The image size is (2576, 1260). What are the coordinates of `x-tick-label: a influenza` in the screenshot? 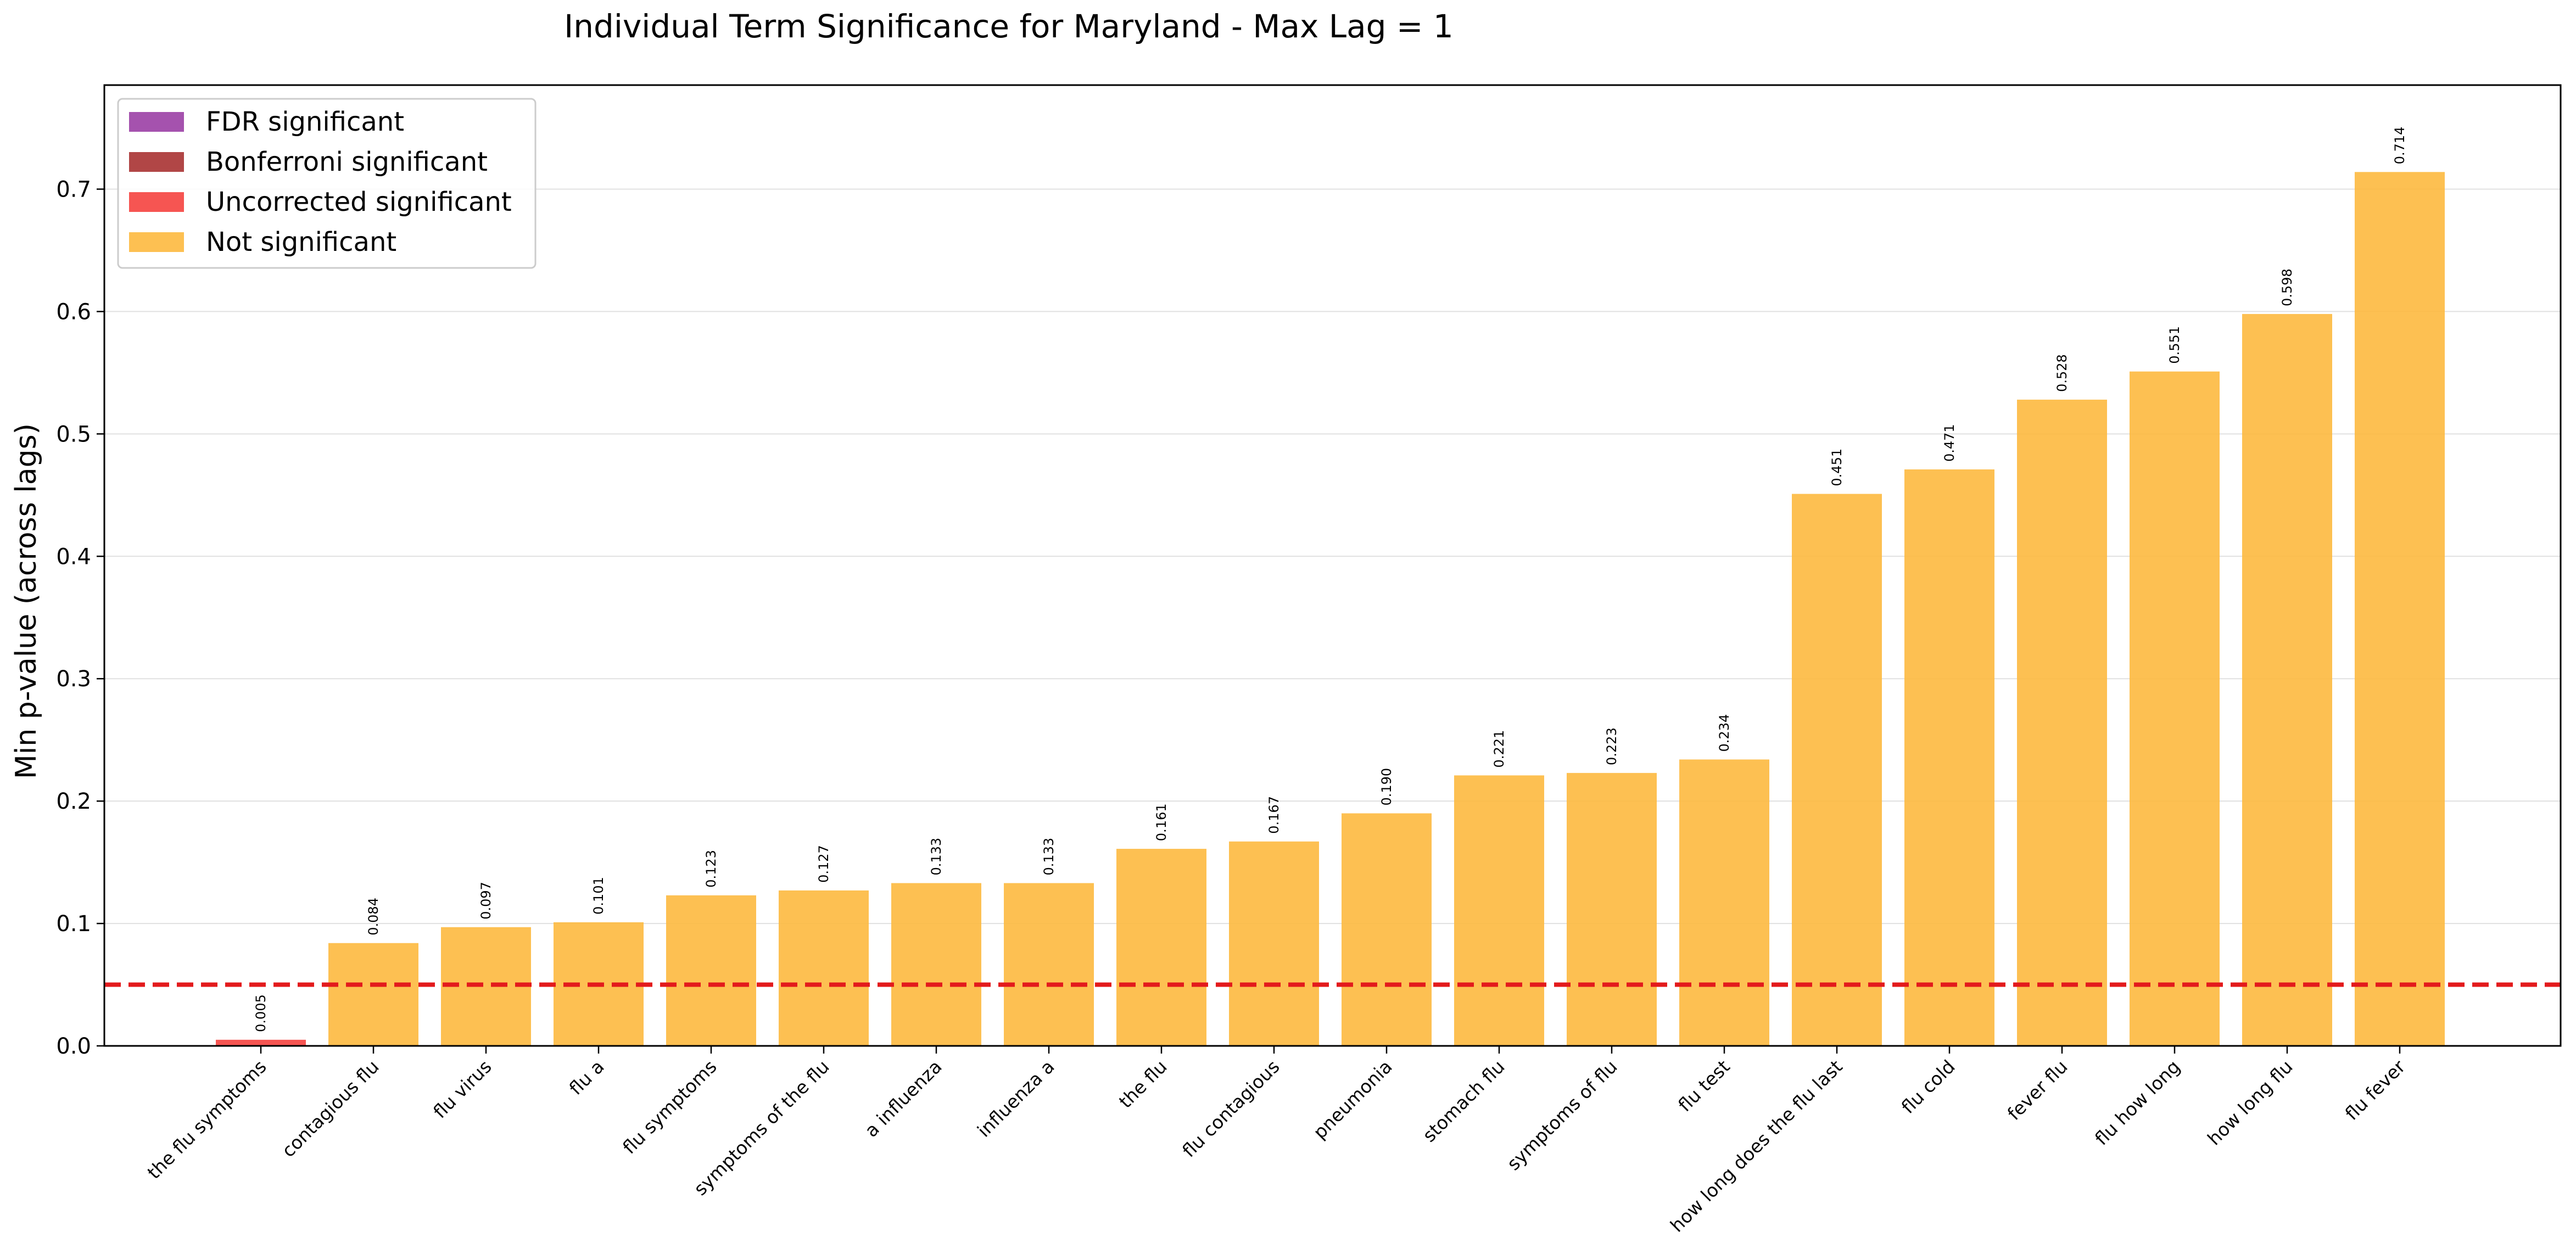 It's located at (903, 1099).